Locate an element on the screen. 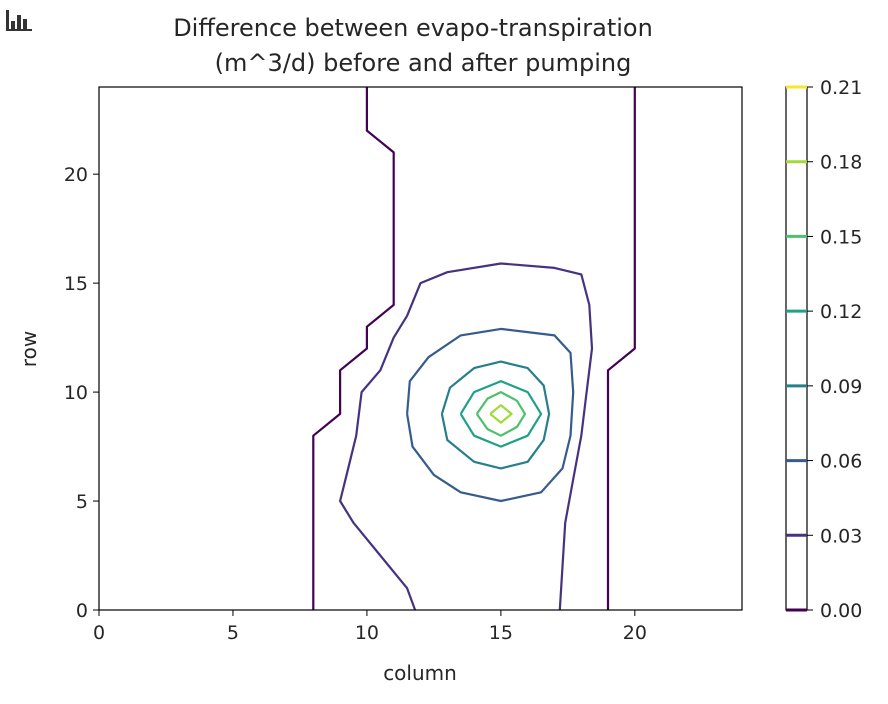  x-tick-label: 20 is located at coordinates (635, 633).